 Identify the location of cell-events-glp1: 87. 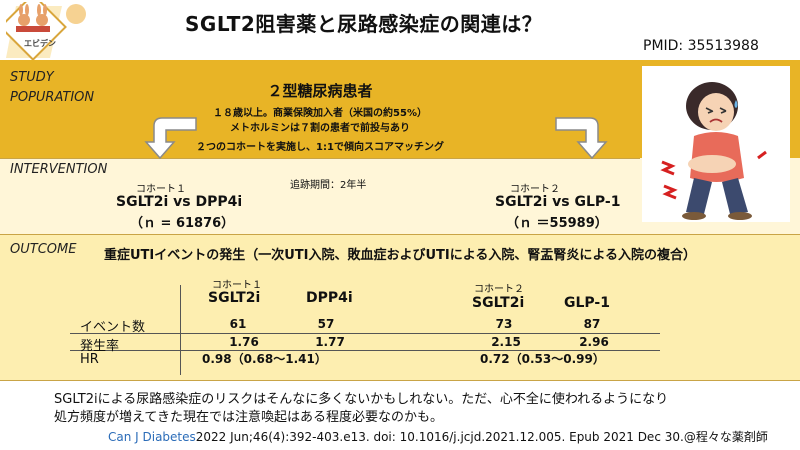
(592, 324).